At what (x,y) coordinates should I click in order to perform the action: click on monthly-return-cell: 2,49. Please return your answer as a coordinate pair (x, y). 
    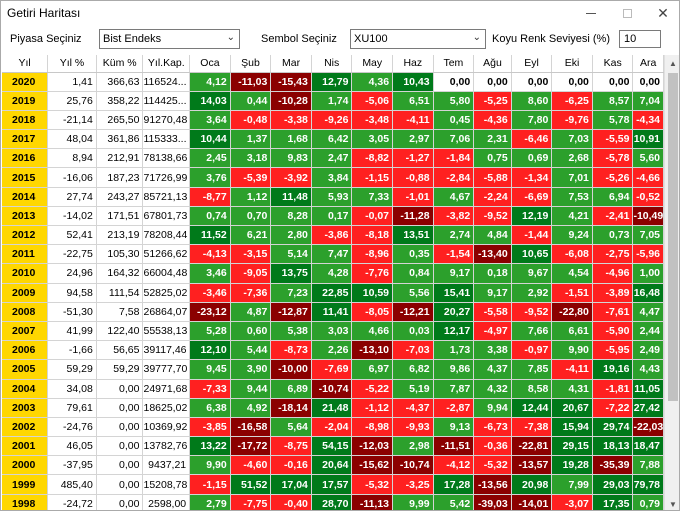
    Looking at the image, I should click on (648, 350).